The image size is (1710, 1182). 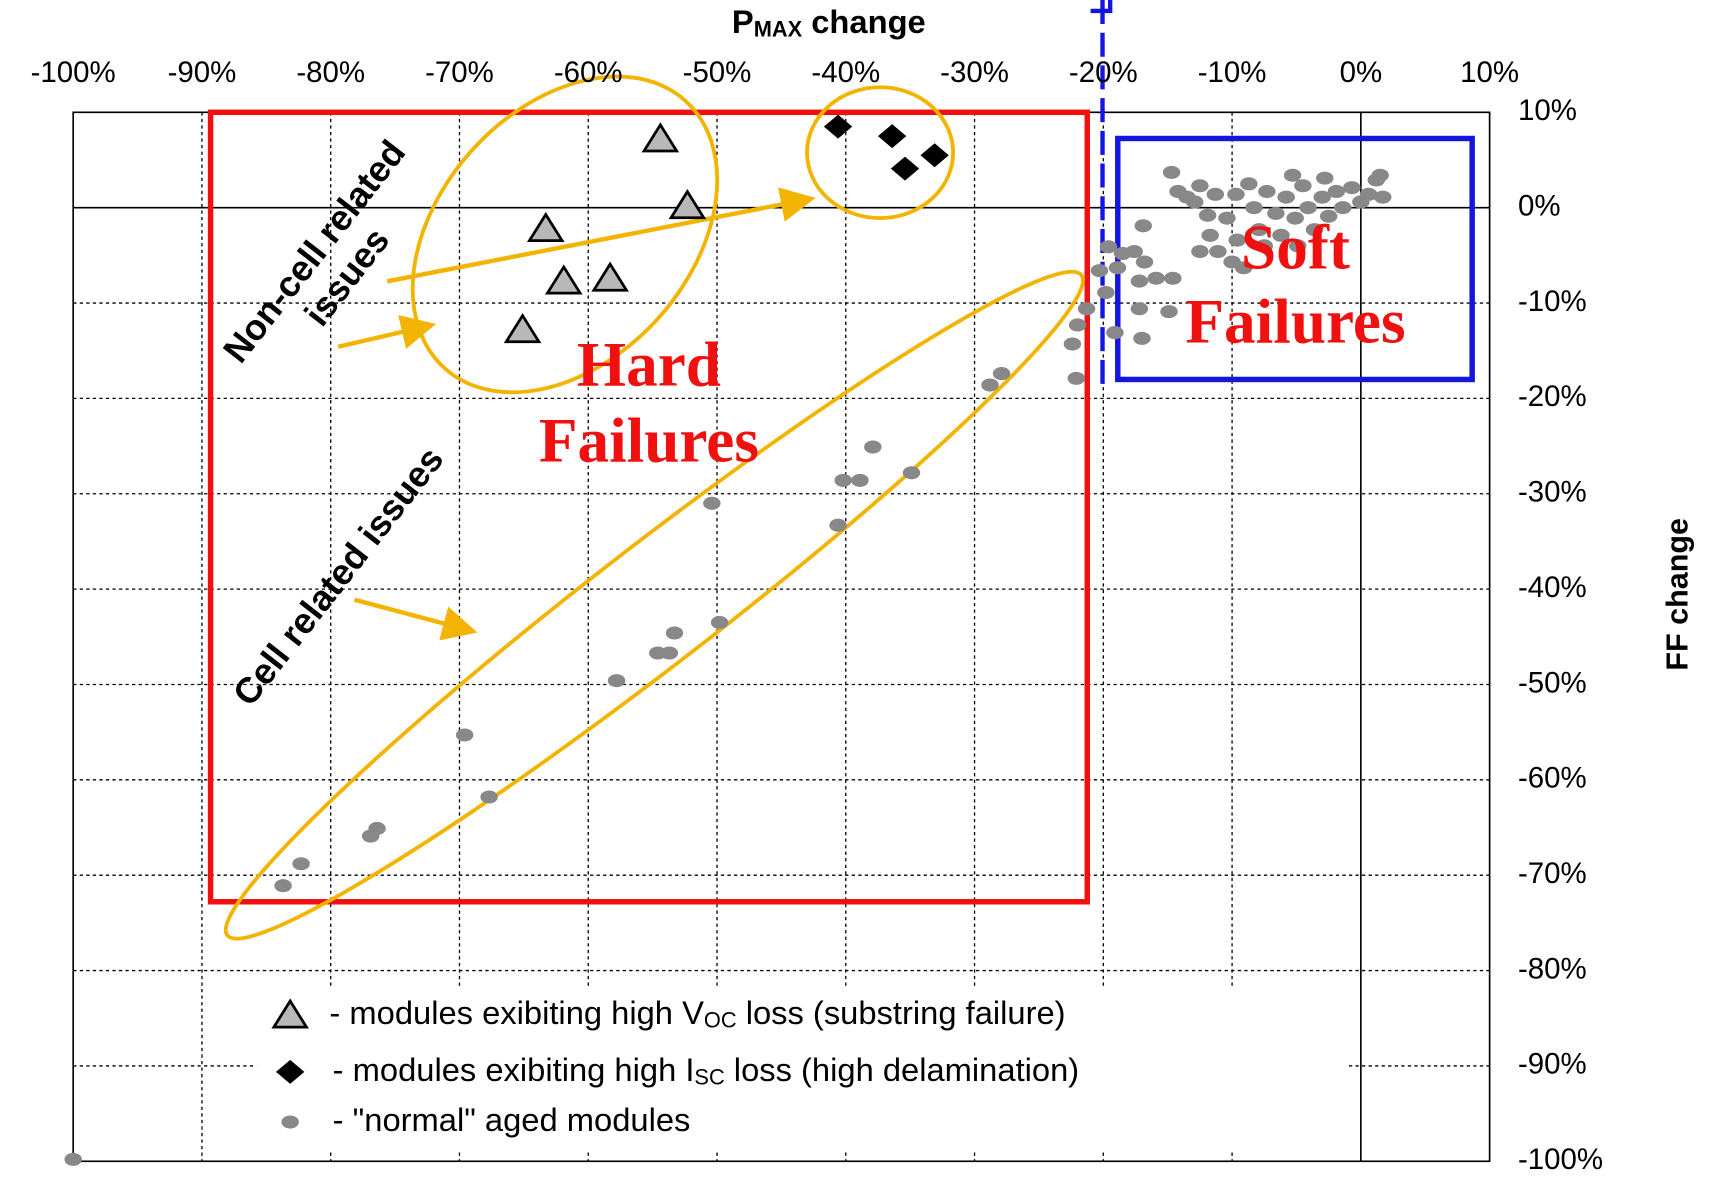 What do you see at coordinates (902, 1069) in the screenshot?
I see `legend-label-part: loss (high delamination)` at bounding box center [902, 1069].